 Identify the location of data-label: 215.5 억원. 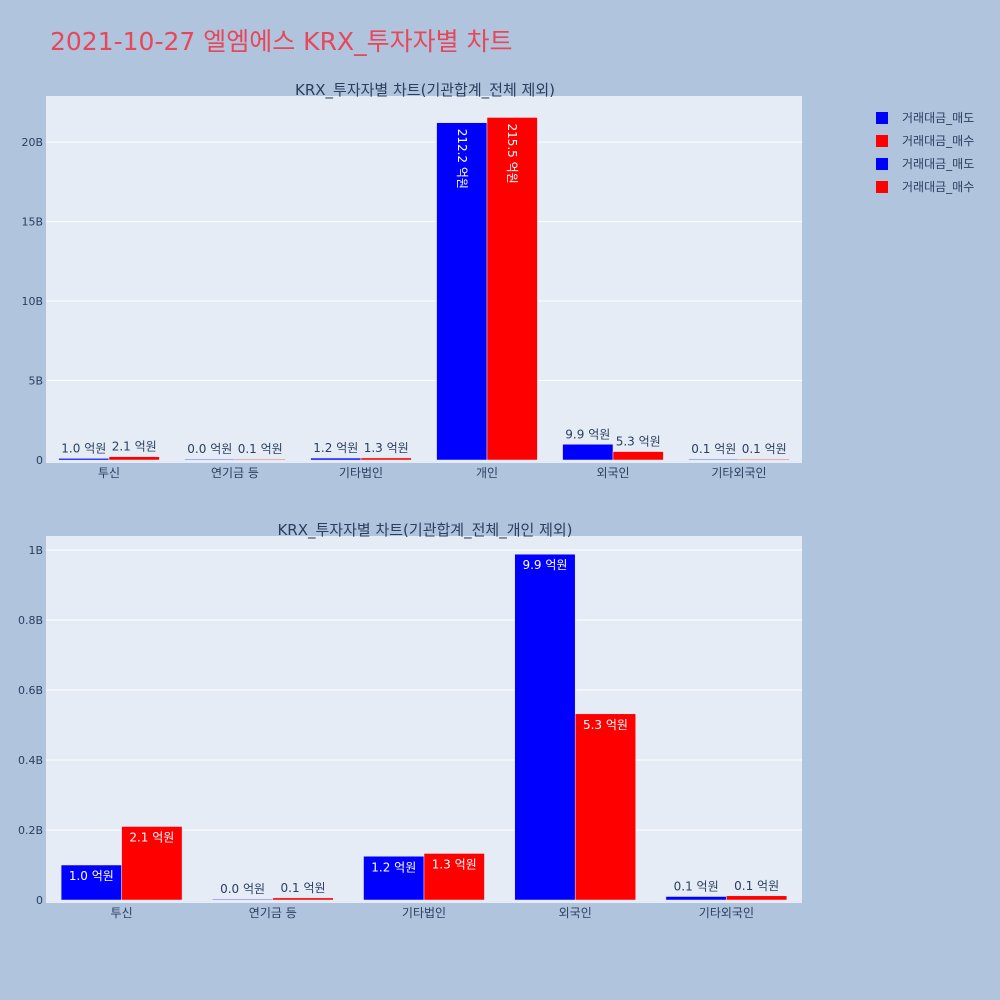
(512, 153).